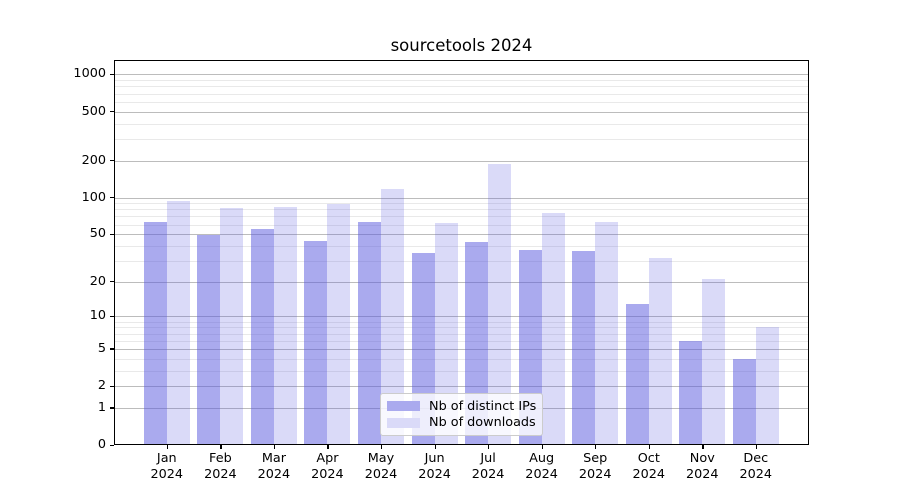 This screenshot has width=900, height=500. I want to click on bar-distinct-ips-may, so click(369, 333).